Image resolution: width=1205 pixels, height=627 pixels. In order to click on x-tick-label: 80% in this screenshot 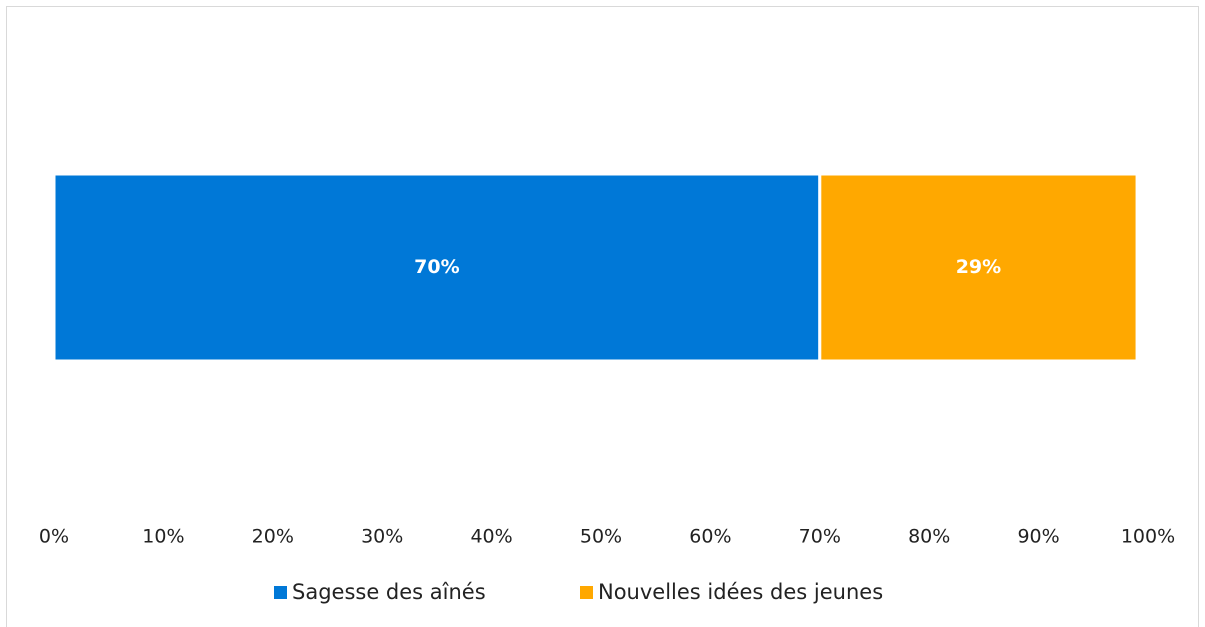, I will do `click(929, 537)`.